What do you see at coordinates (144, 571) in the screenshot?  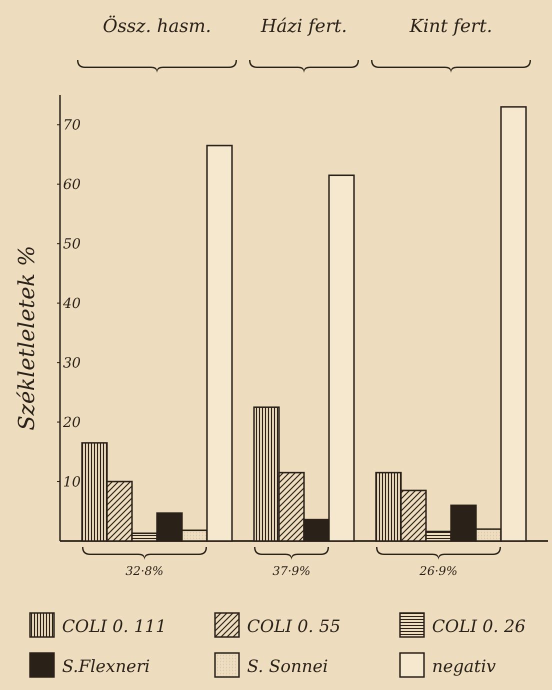 I see `text: 32·8%` at bounding box center [144, 571].